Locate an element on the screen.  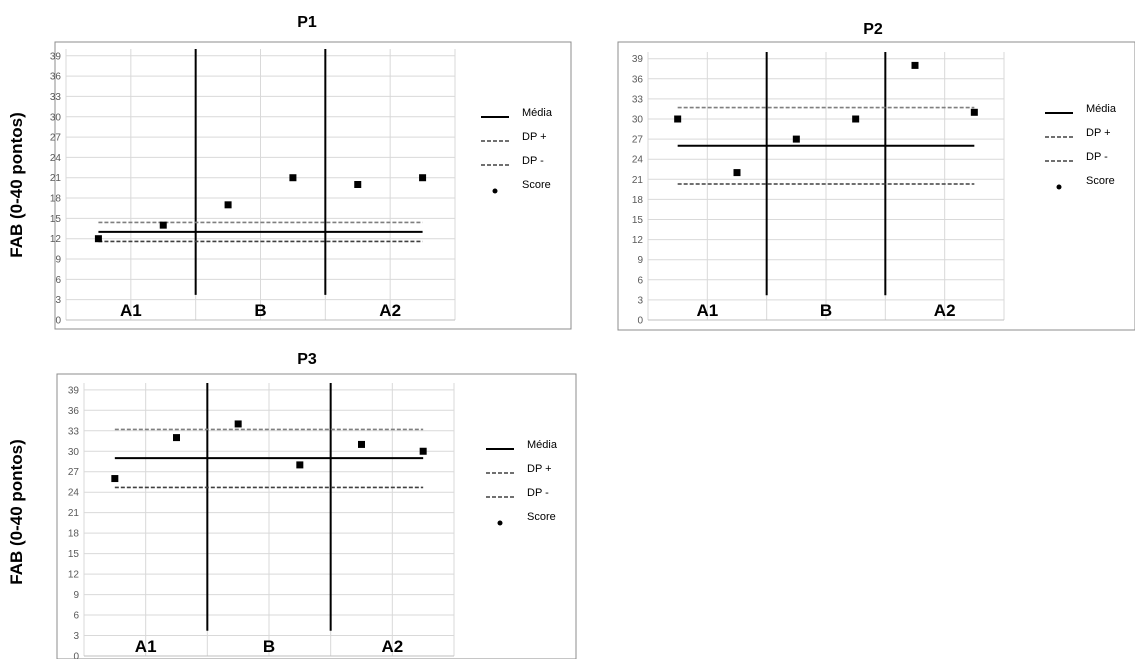
chart-title: P3 is located at coordinates (307, 359).